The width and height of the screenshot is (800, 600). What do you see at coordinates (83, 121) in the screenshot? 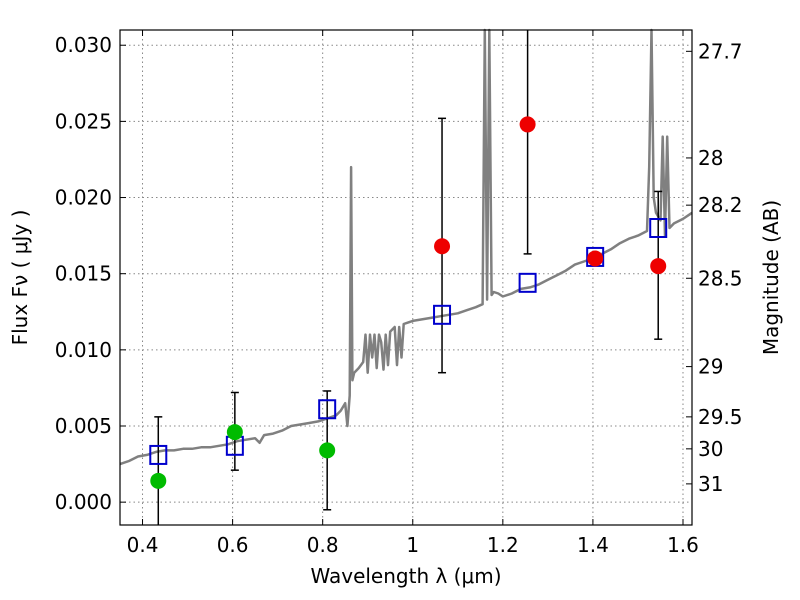
I see `y-tick-label: 0.025` at bounding box center [83, 121].